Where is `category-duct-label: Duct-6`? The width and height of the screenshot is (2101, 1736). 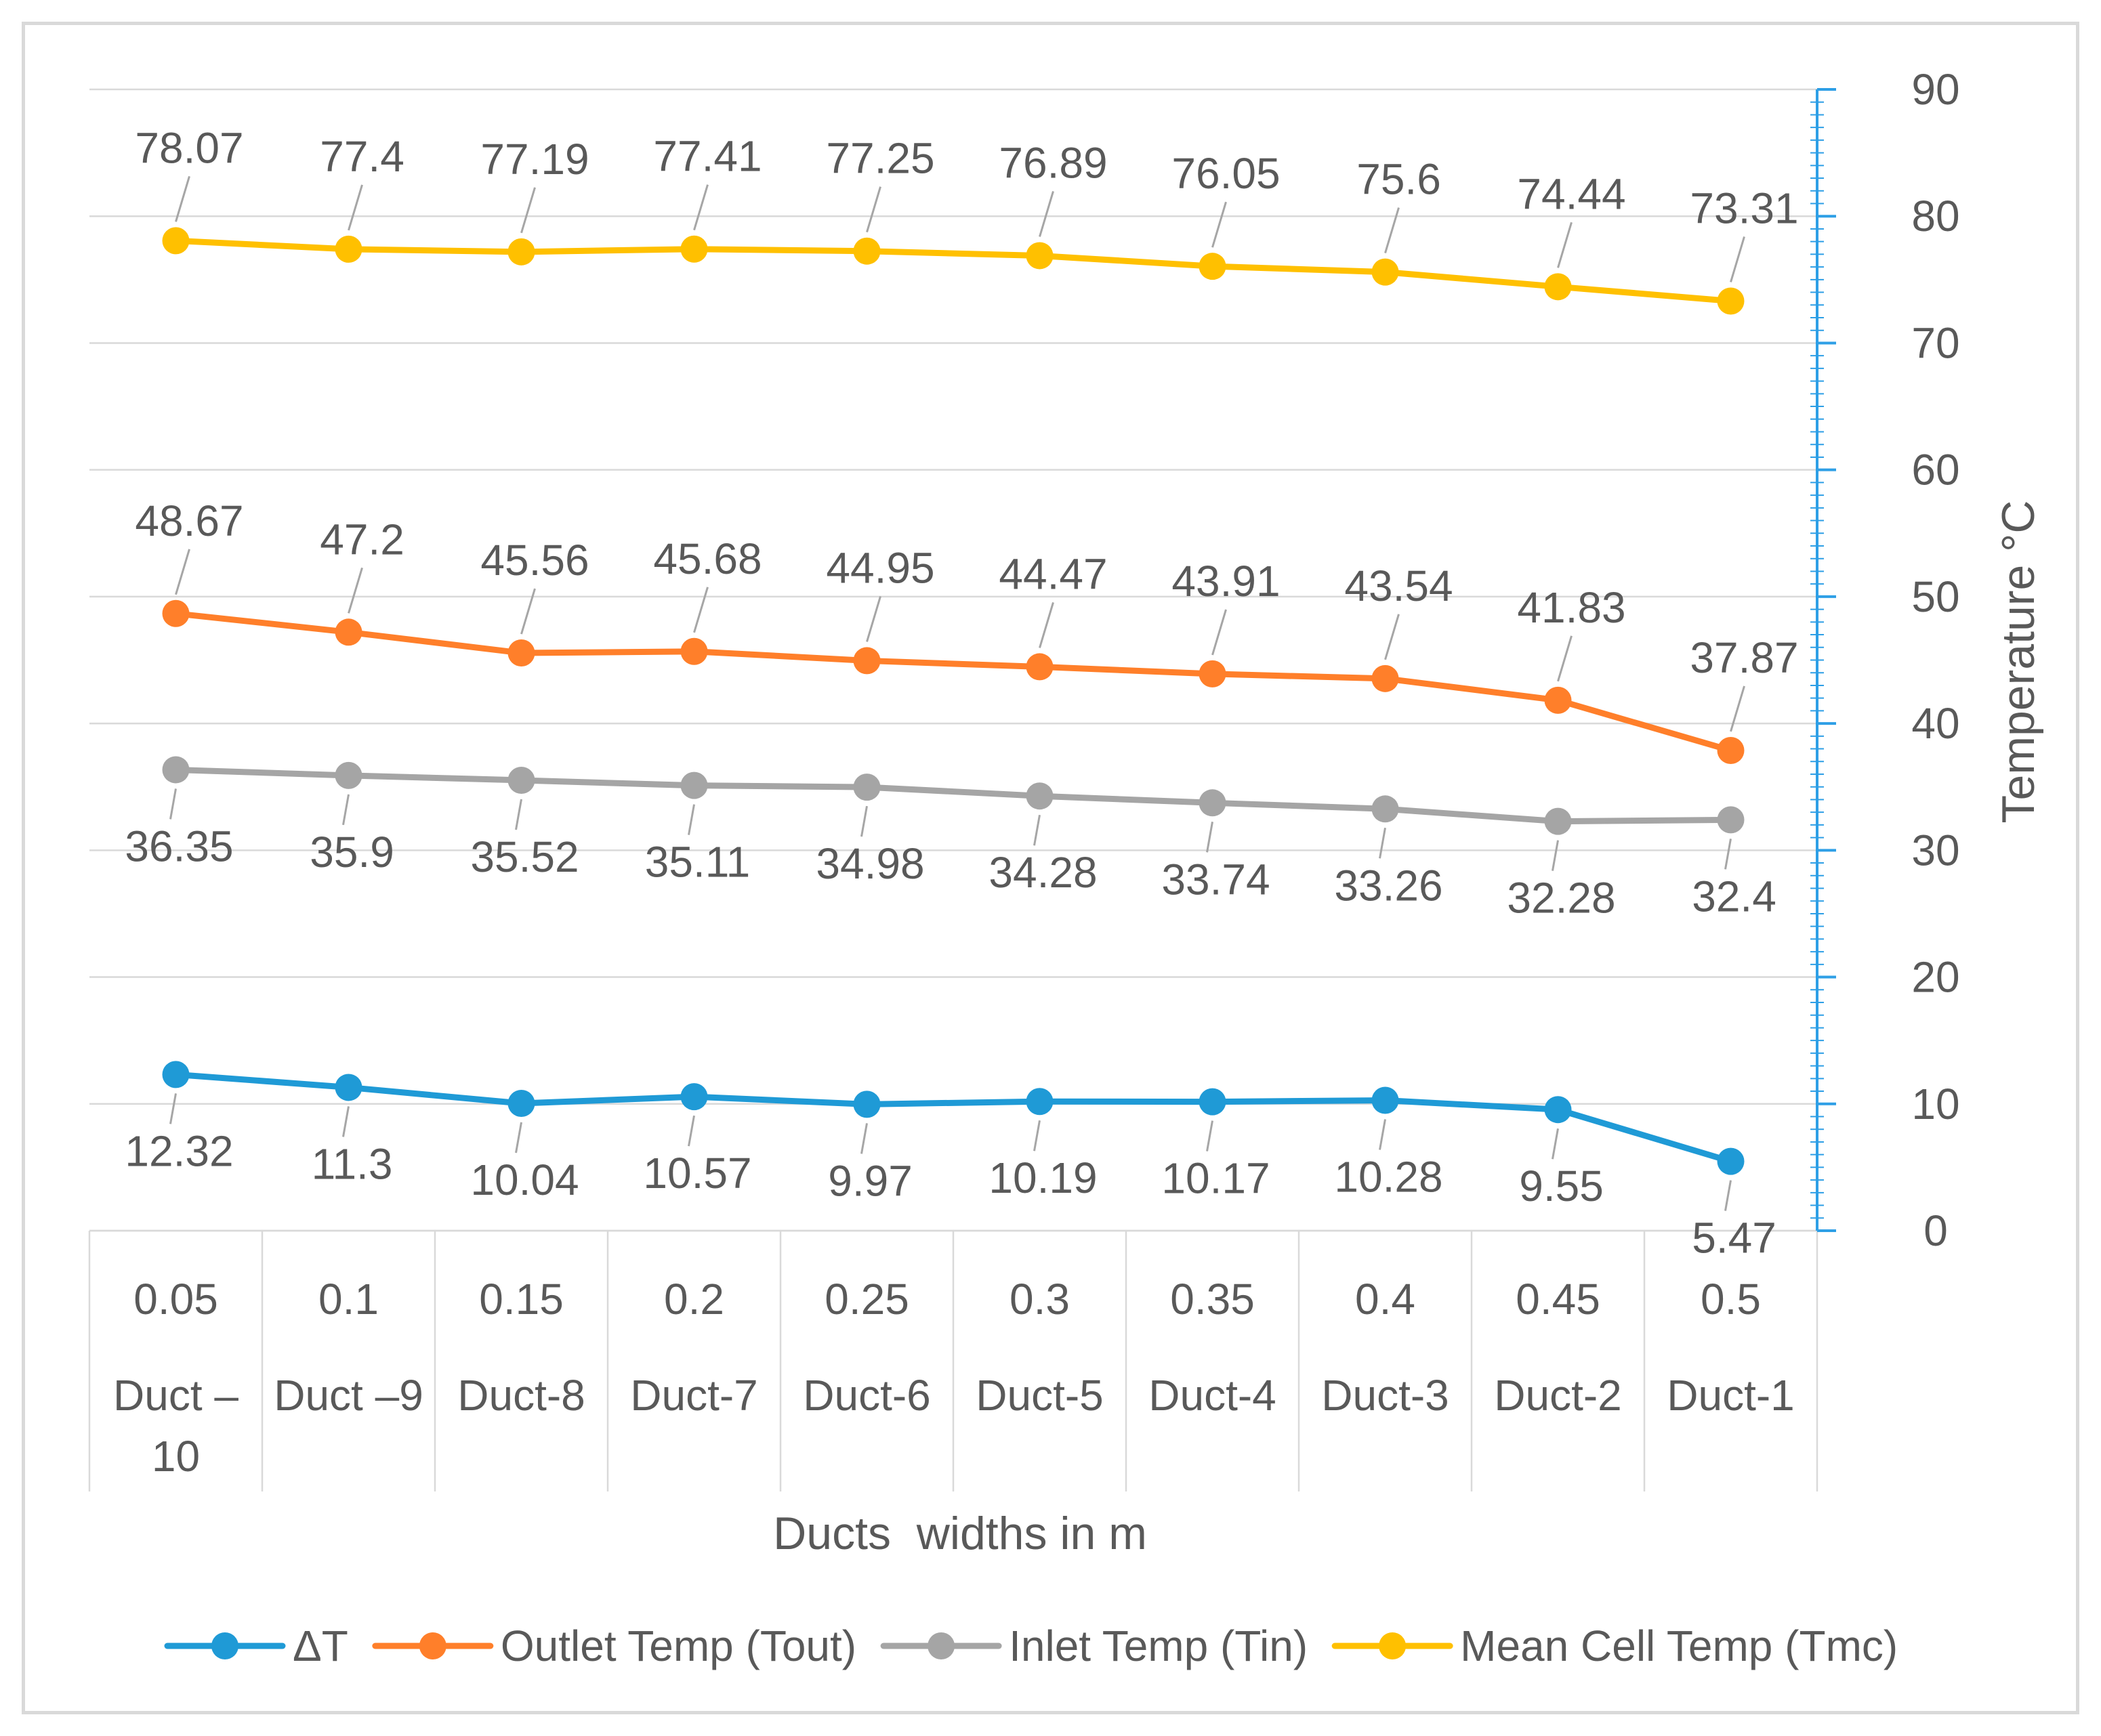
category-duct-label: Duct-6 is located at coordinates (867, 1395).